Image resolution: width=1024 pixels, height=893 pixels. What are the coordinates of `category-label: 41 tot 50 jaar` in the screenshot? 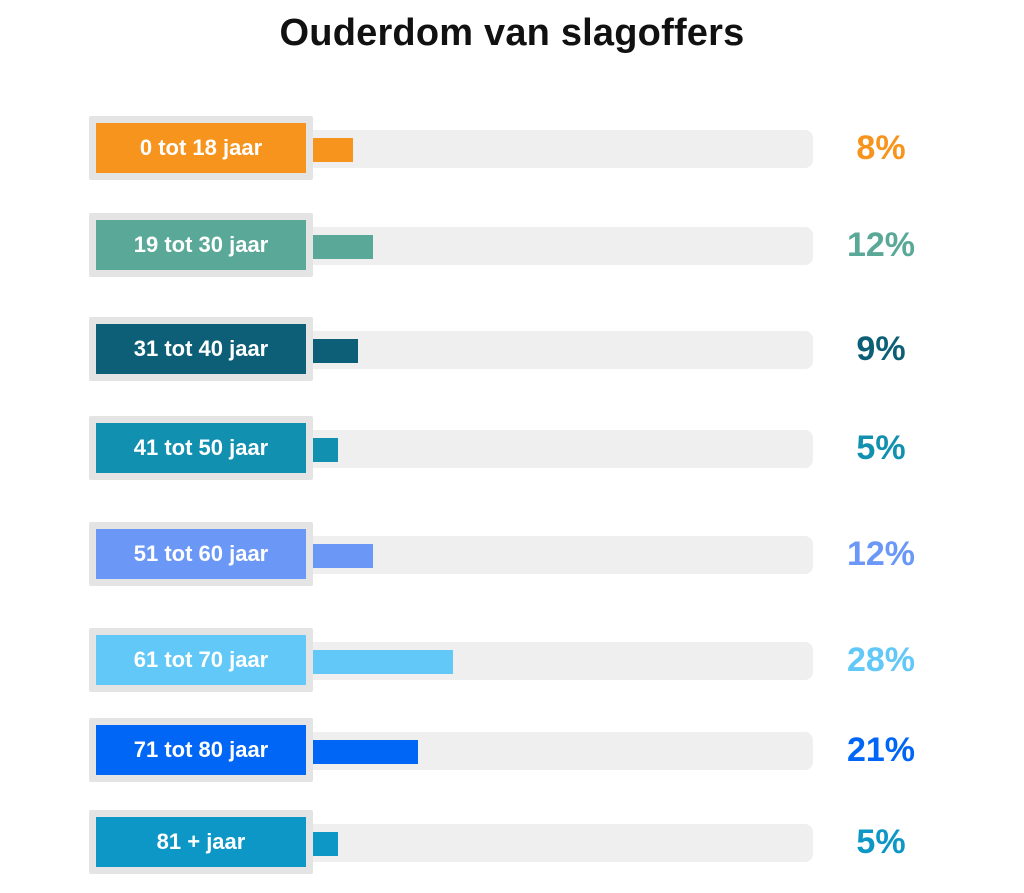 It's located at (201, 448).